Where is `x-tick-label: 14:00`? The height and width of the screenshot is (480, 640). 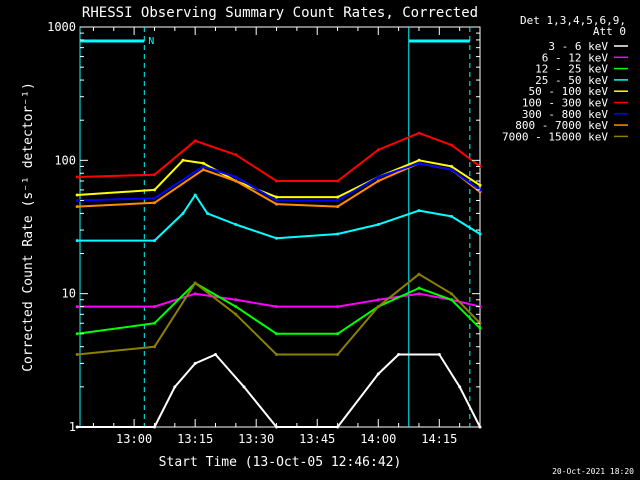
x-tick-label: 14:00 is located at coordinates (378, 439).